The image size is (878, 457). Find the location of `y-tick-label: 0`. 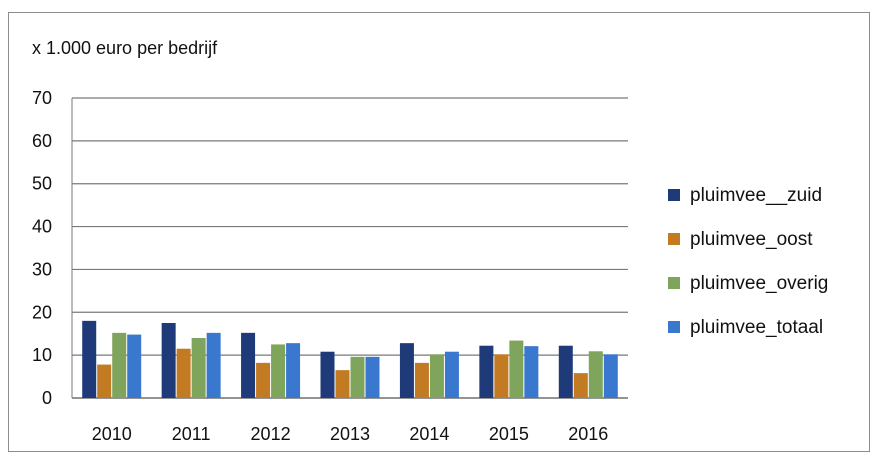

y-tick-label: 0 is located at coordinates (47, 398).